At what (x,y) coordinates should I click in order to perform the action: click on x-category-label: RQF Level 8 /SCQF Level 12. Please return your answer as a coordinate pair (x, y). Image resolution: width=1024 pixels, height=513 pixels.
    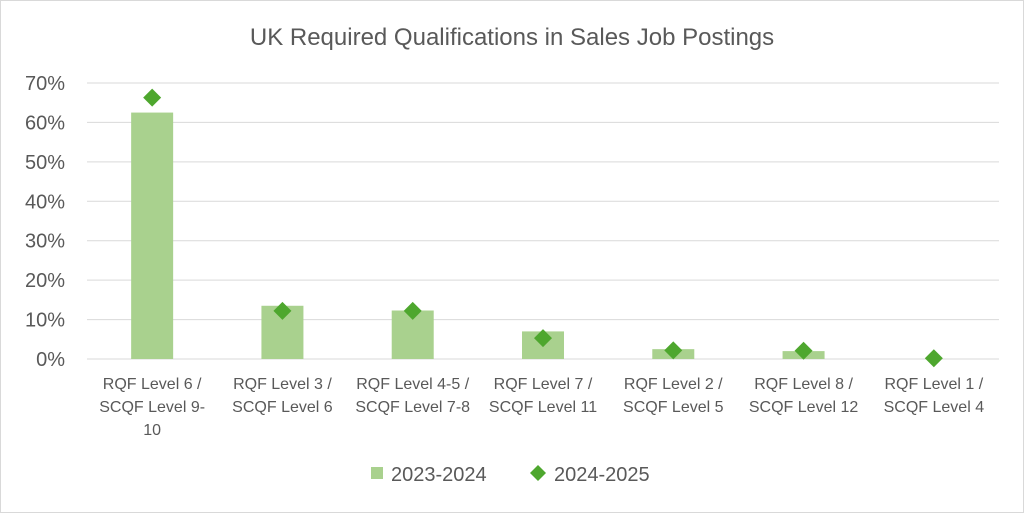
    Looking at the image, I should click on (803, 396).